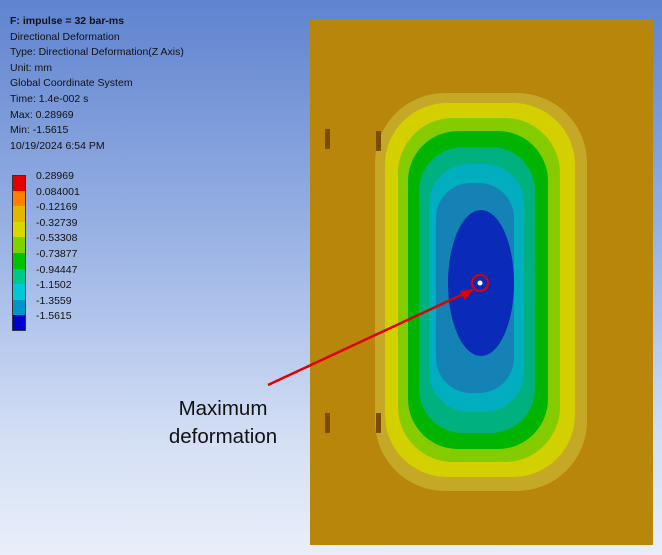 Image resolution: width=662 pixels, height=555 pixels. I want to click on contour-core, so click(481, 283).